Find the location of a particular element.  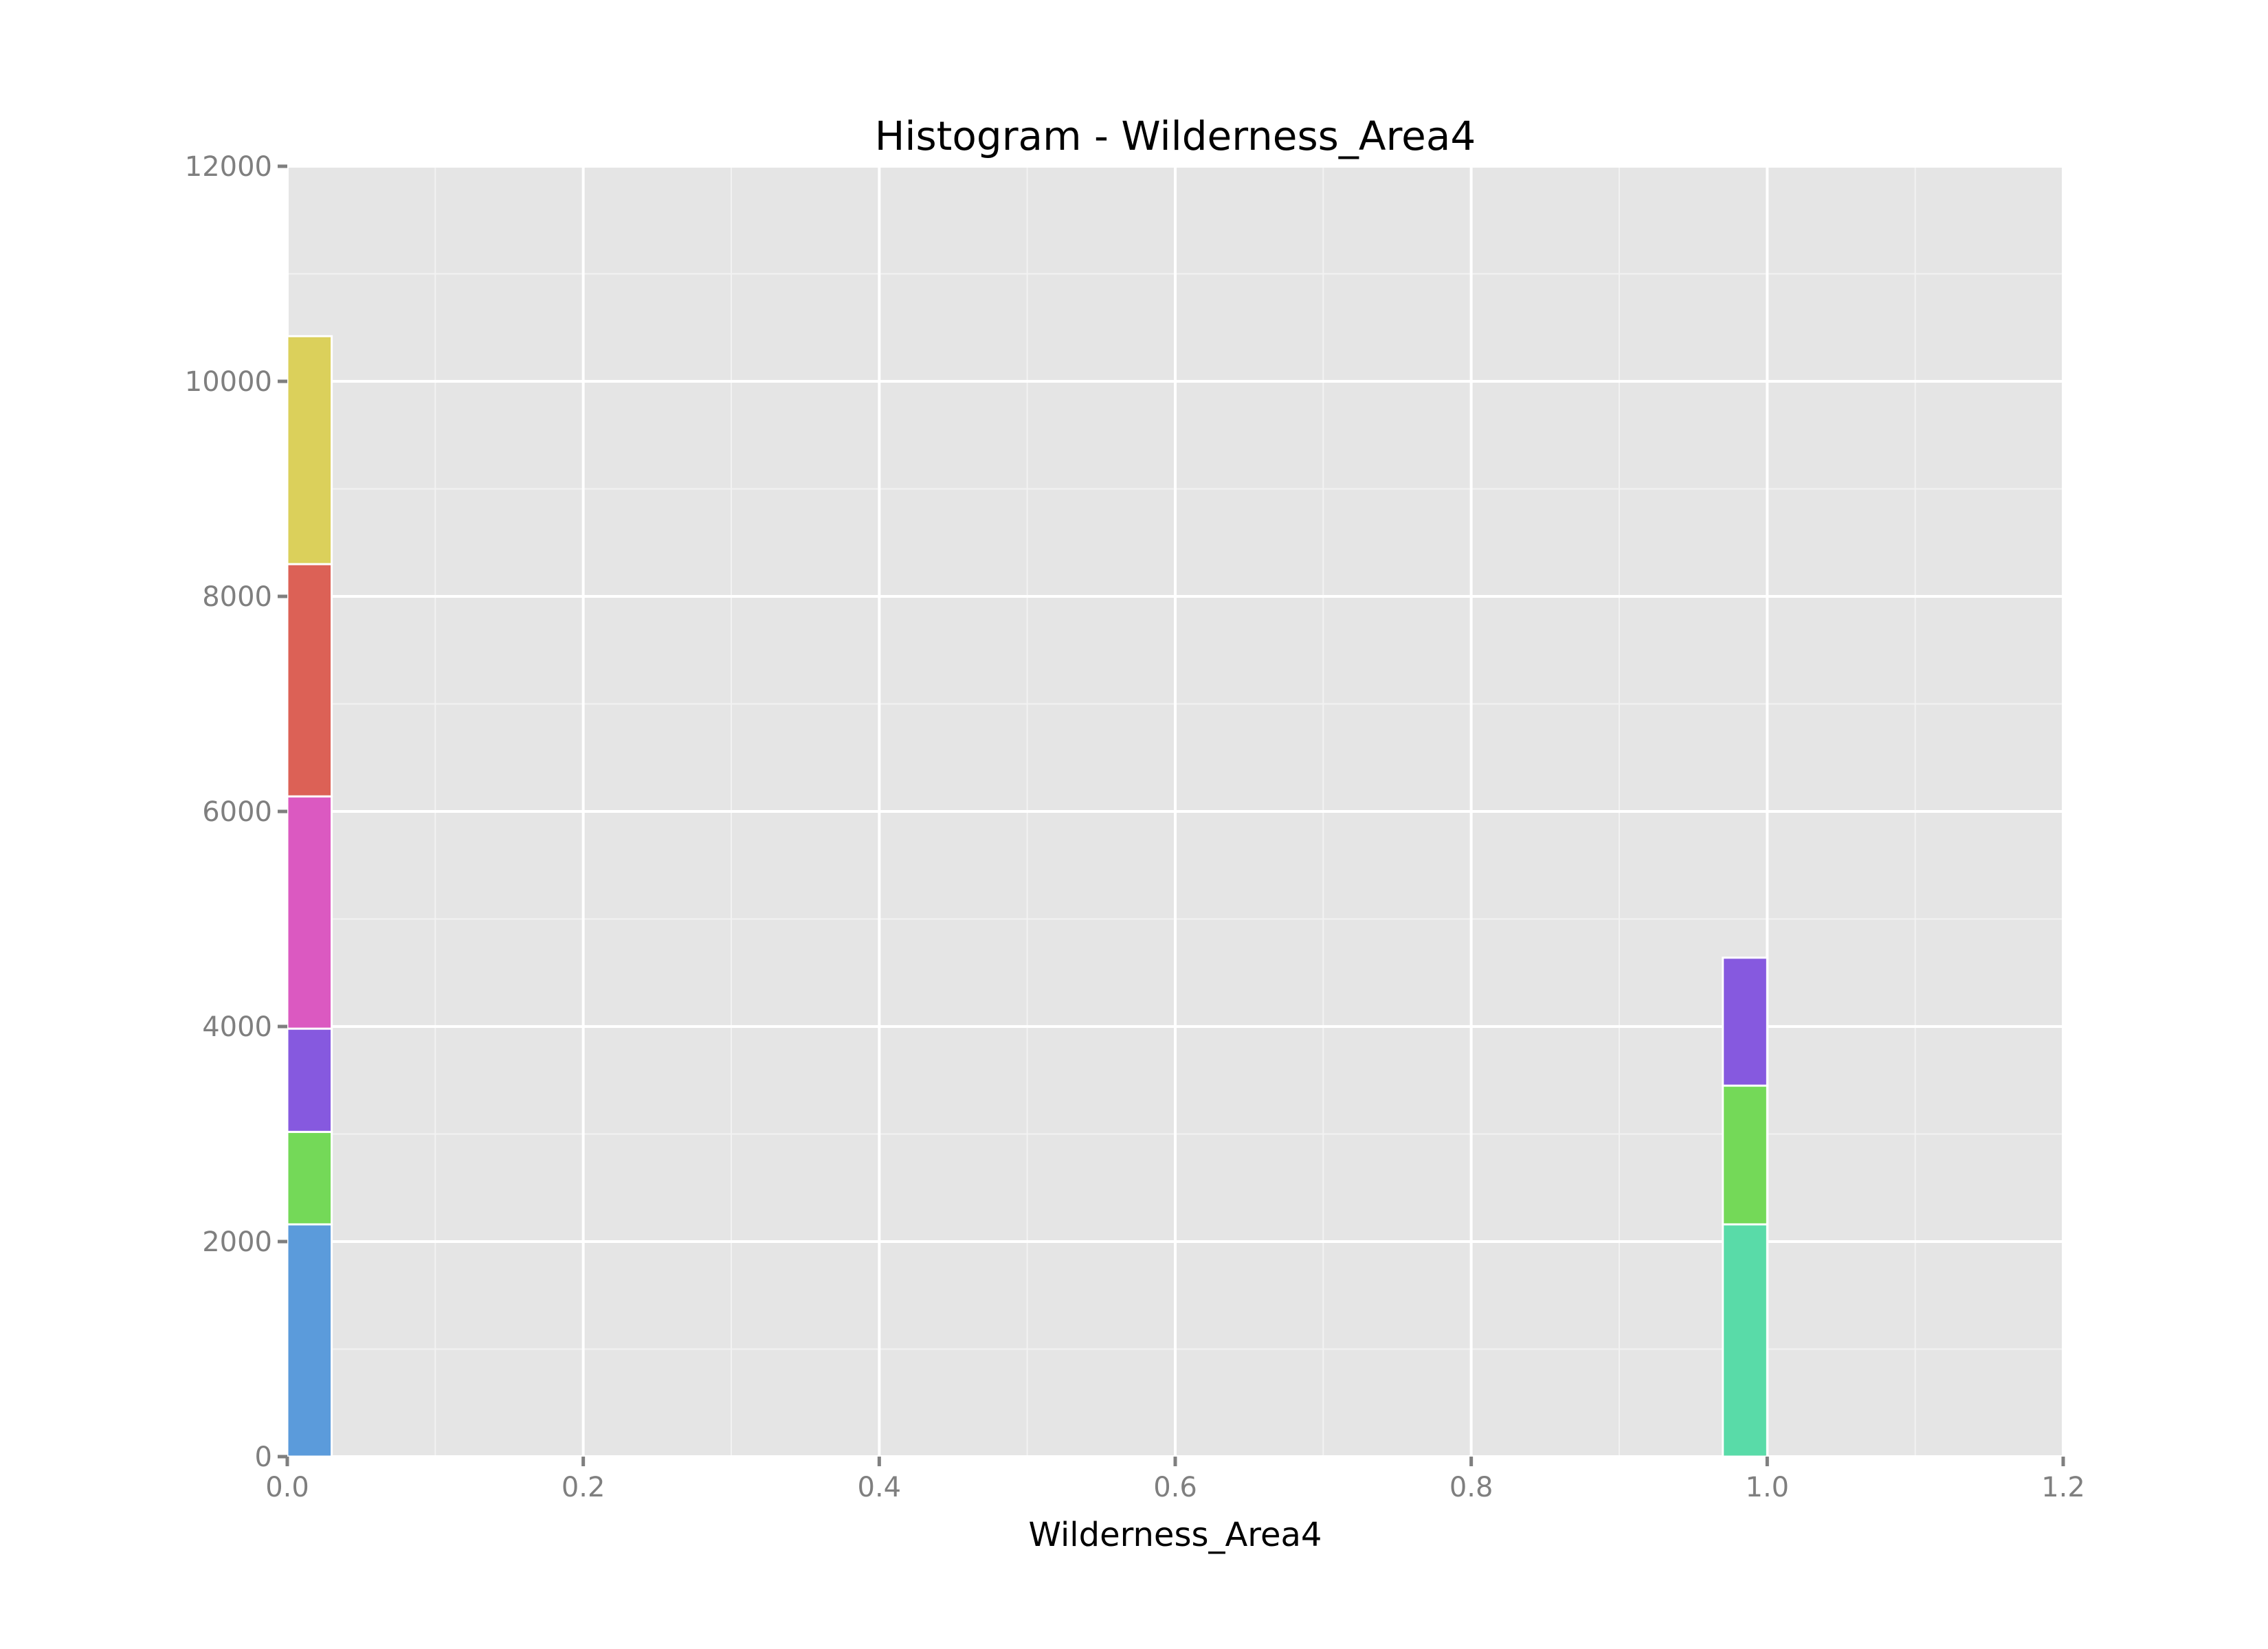

x-tick-label: 0.6 is located at coordinates (1175, 1487).